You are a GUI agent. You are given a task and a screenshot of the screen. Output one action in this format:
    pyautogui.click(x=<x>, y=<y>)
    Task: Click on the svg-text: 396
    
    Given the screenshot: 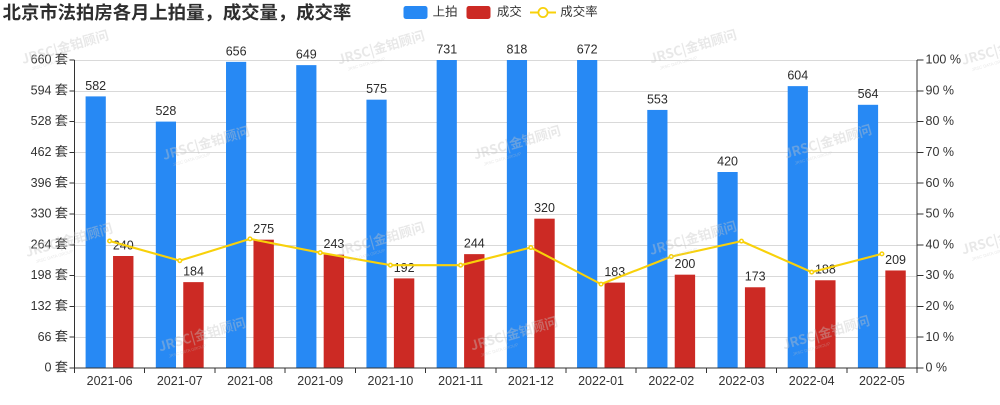 What is the action you would take?
    pyautogui.click(x=41, y=183)
    